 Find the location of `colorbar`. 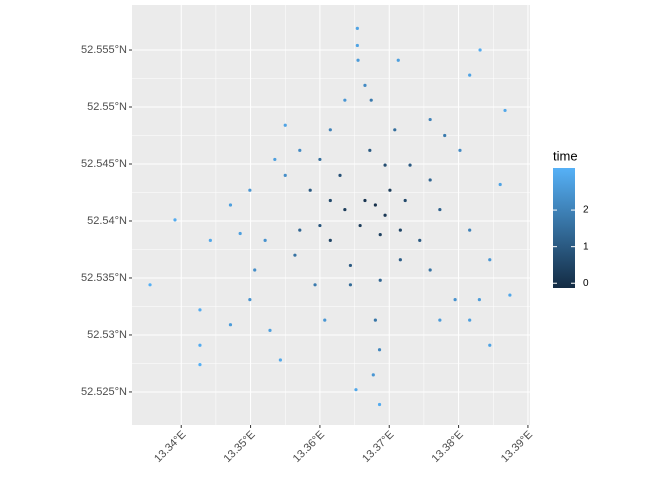

colorbar is located at coordinates (564, 228).